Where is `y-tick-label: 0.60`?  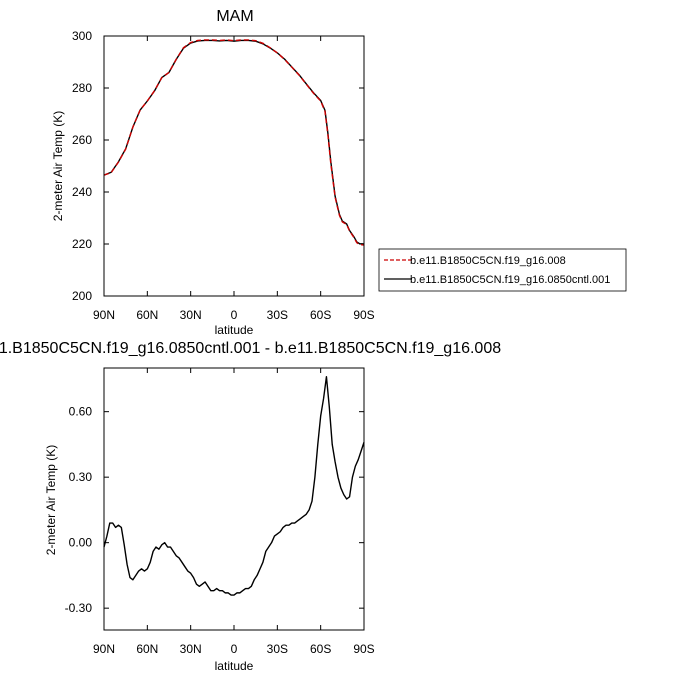 y-tick-label: 0.60 is located at coordinates (81, 412).